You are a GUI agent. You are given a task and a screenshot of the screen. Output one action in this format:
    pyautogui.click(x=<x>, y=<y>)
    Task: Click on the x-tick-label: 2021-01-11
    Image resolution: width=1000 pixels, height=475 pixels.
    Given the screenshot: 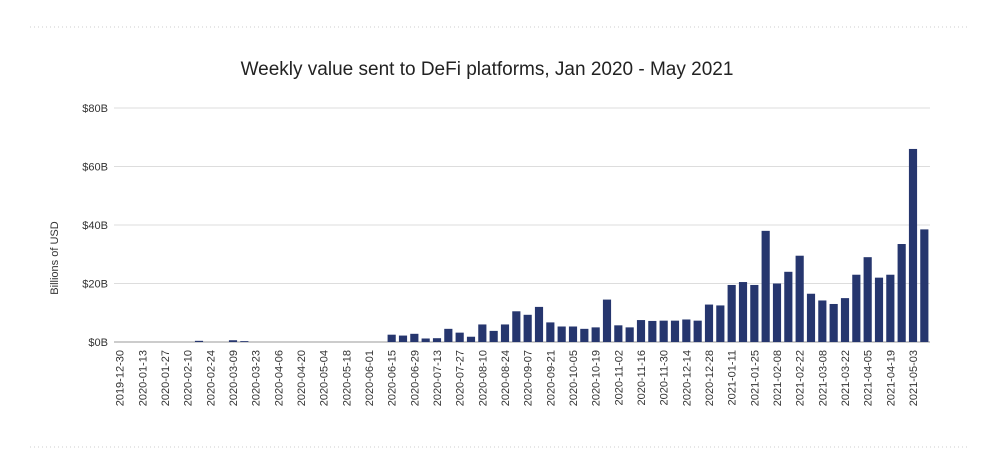 What is the action you would take?
    pyautogui.click(x=733, y=377)
    